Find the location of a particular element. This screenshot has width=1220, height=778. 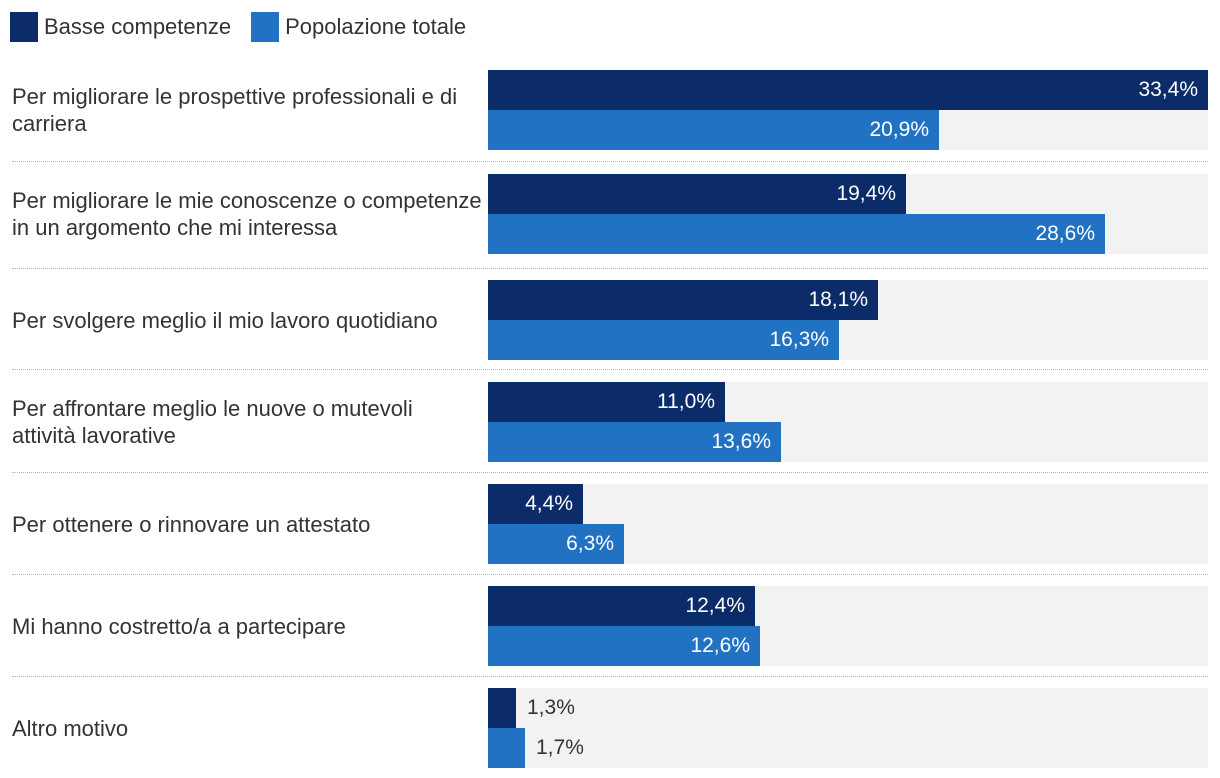

data-label: 11,0% is located at coordinates (686, 401).